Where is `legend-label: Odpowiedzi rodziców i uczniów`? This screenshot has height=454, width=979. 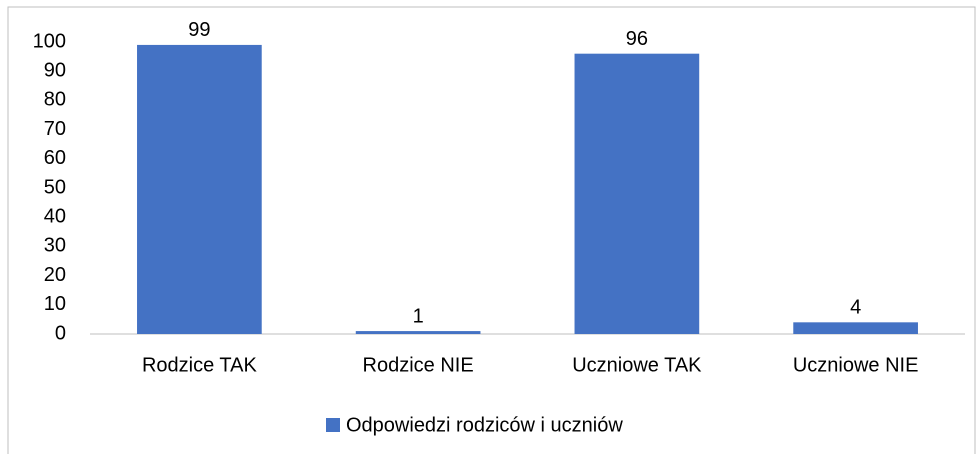
legend-label: Odpowiedzi rodziców i uczniów is located at coordinates (484, 425).